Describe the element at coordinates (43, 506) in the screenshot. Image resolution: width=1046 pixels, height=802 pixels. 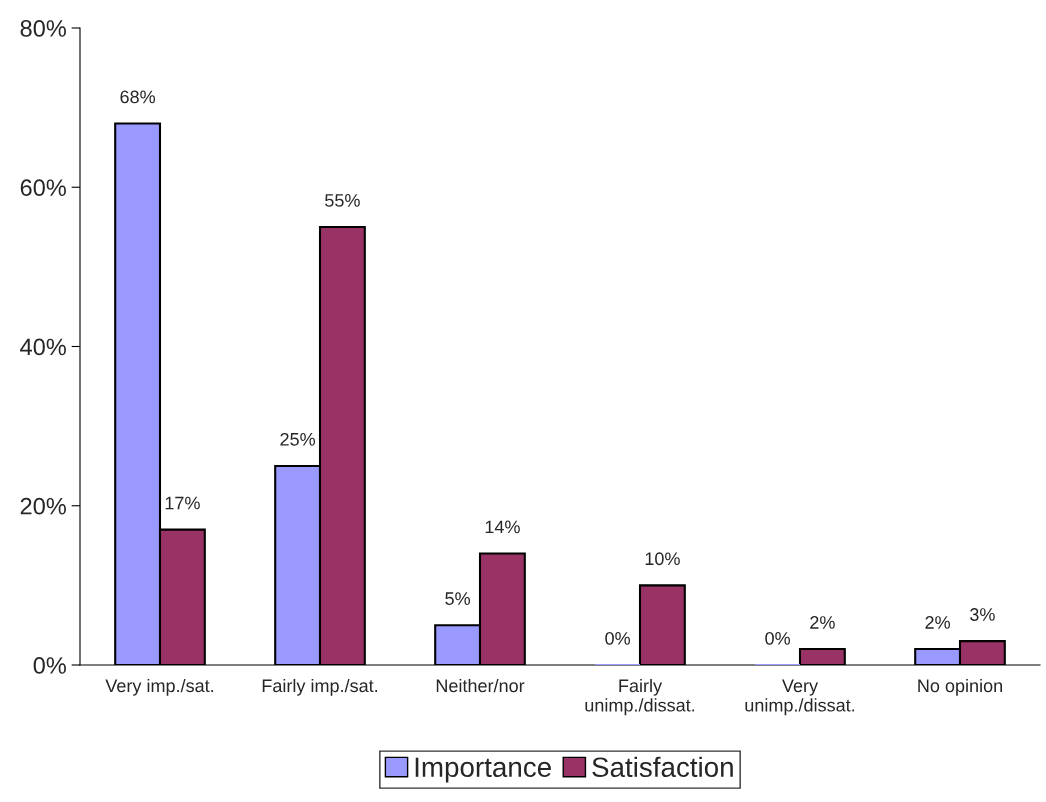
I see `y-tick-label: 20%` at that location.